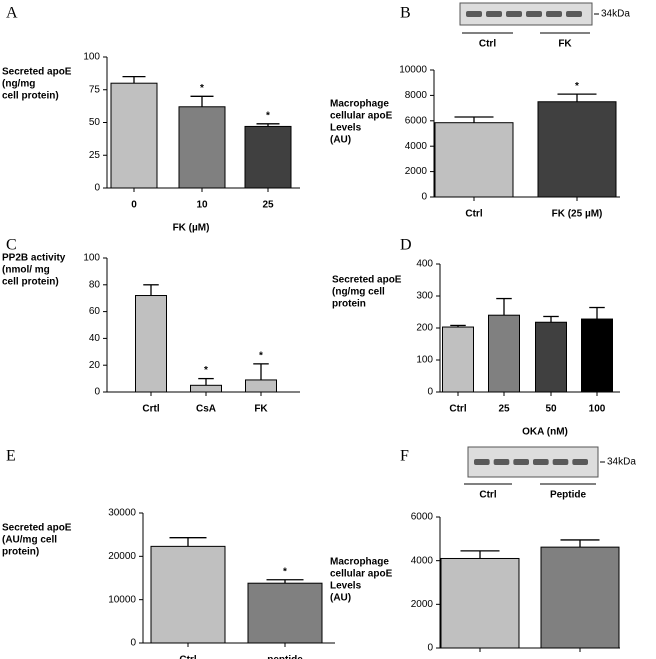 This screenshot has height=659, width=656. I want to click on y-tick-label: 200, so click(424, 328).